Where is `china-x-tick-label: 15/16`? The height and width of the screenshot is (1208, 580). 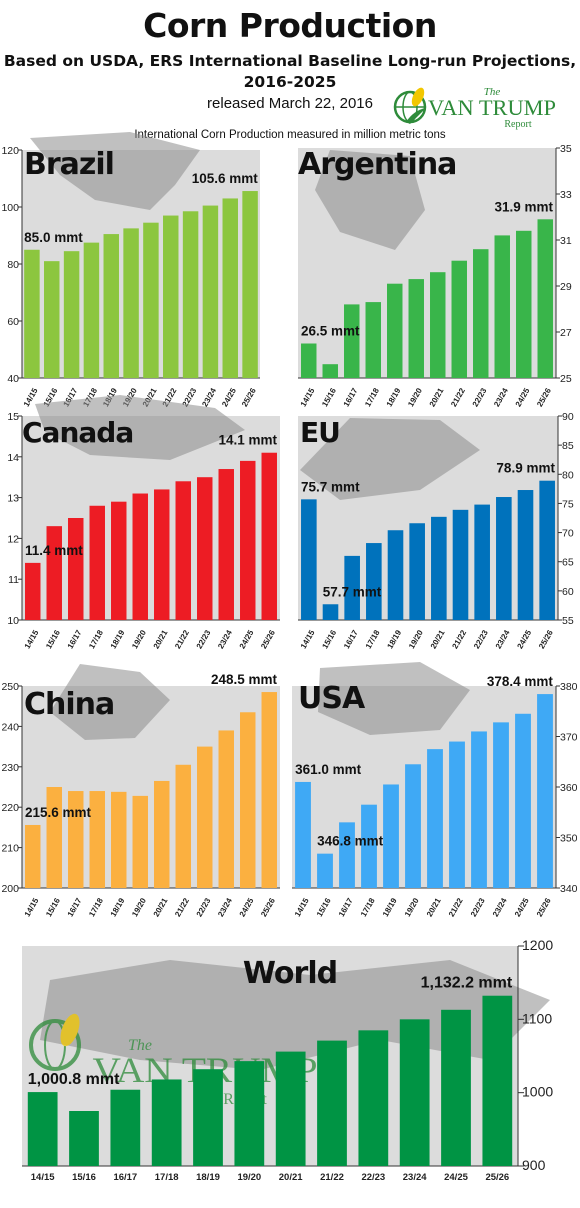
china-x-tick-label: 15/16 is located at coordinates (53, 907).